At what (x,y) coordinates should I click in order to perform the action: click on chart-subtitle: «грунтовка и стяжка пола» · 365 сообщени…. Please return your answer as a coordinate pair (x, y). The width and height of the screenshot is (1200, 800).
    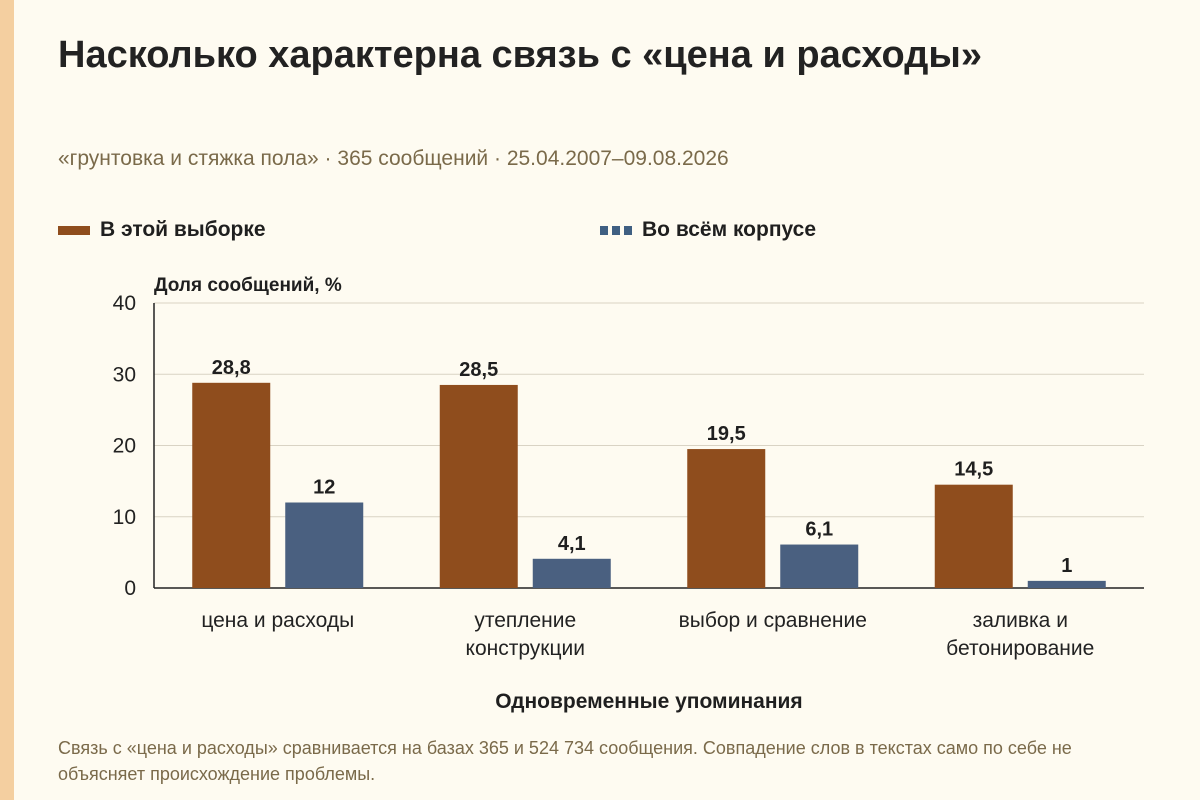
    Looking at the image, I should click on (393, 158).